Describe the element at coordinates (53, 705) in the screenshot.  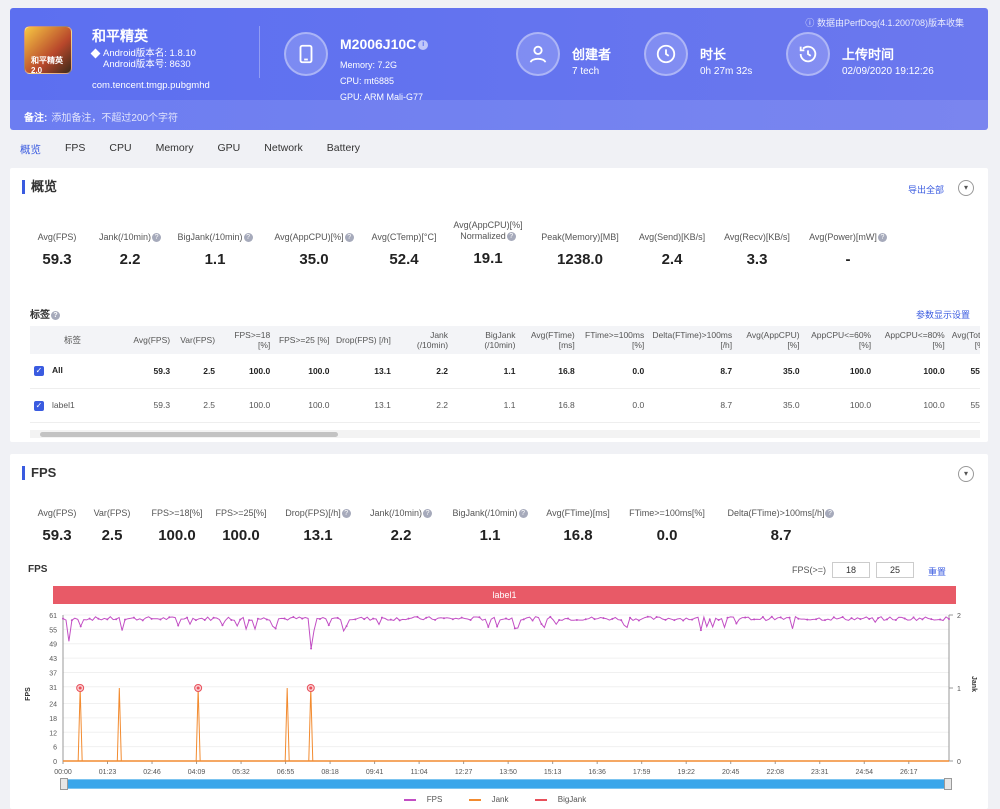
I see `y-tick-label: 24` at that location.